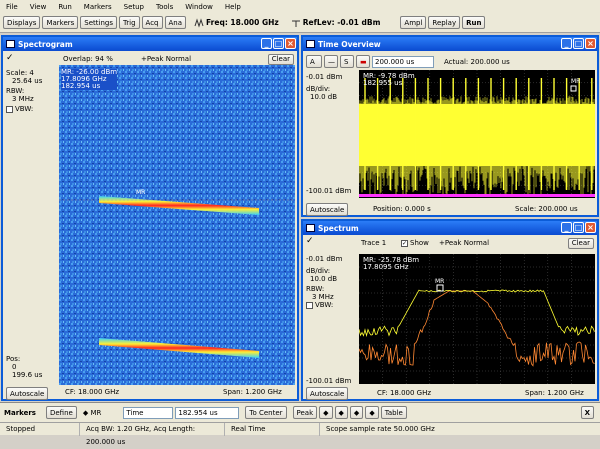 The image size is (600, 449). I want to click on pos-label: Pos:, so click(13, 359).